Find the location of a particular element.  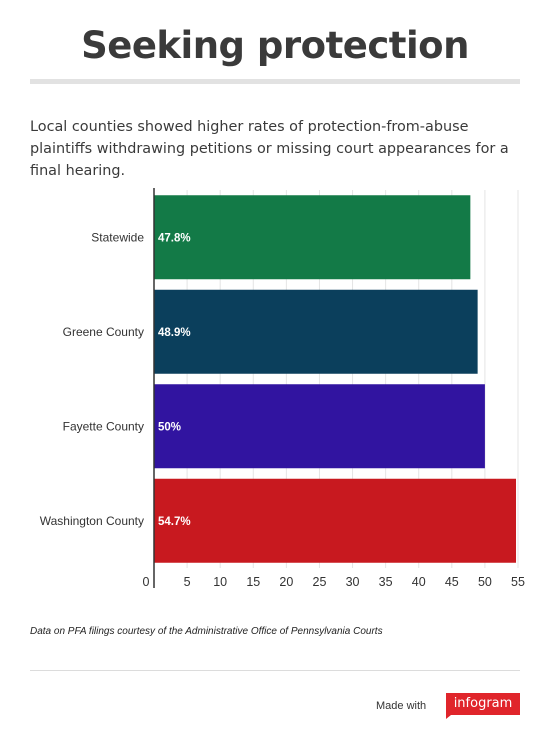

logo-tail is located at coordinates (451, 715).